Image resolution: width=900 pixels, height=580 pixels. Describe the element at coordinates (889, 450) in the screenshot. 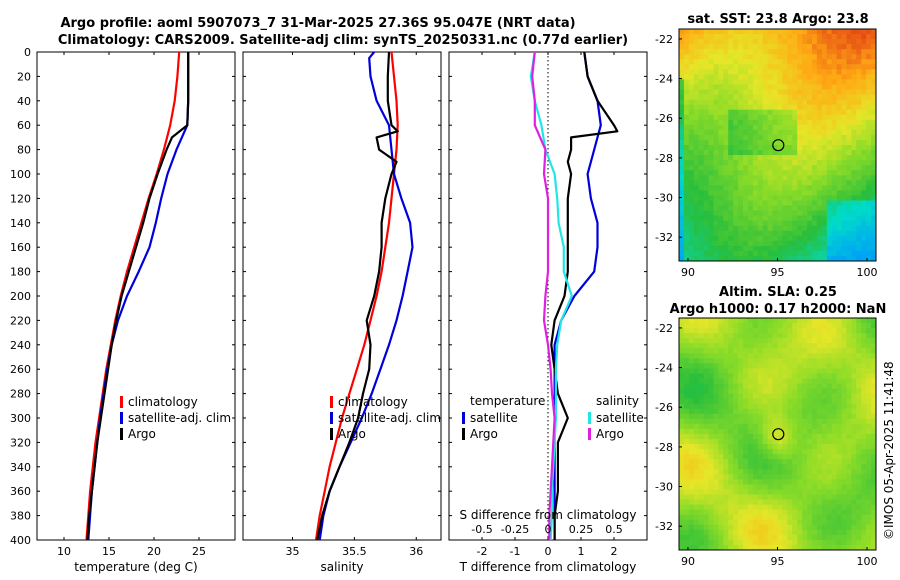

I see `imos-watermark: ©IMOS 05-Apr-2025 11:41:48` at that location.